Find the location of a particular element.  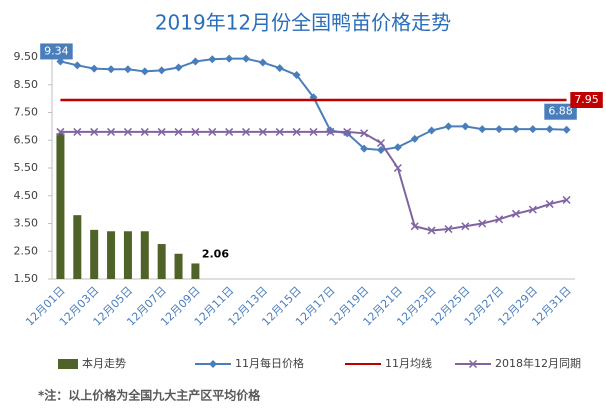

legend-label: 2018年12月同期 is located at coordinates (538, 363).